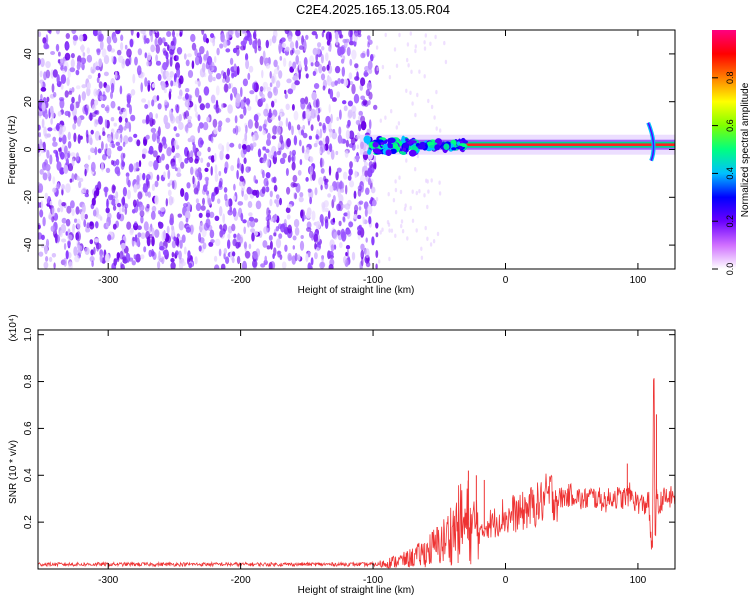  I want to click on spectrogram-signal-blob, so click(403, 139).